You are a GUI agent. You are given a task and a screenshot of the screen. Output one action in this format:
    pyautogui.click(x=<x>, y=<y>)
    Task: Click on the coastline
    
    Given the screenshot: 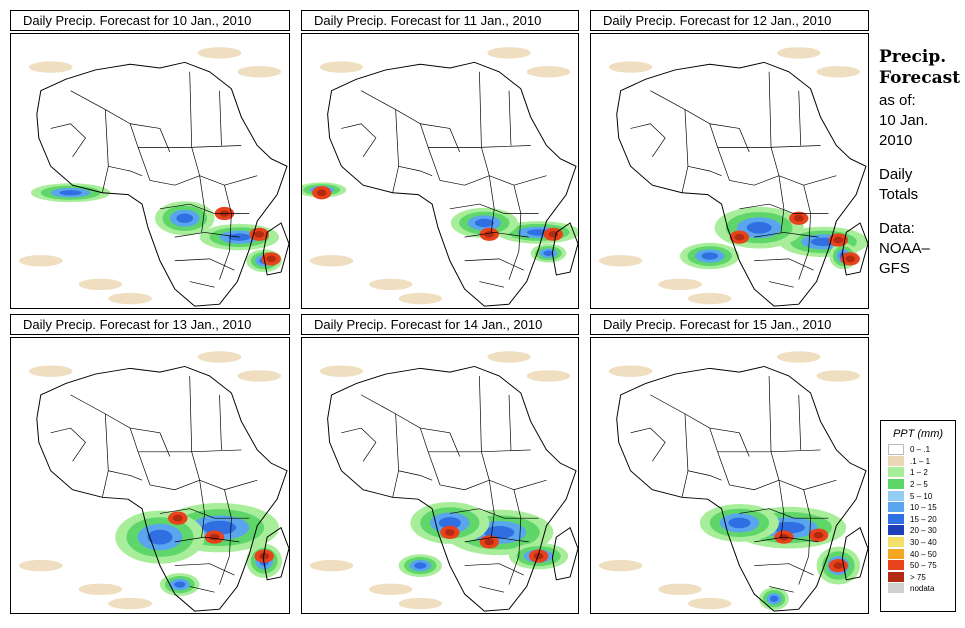 What is the action you would take?
    pyautogui.click(x=452, y=488)
    